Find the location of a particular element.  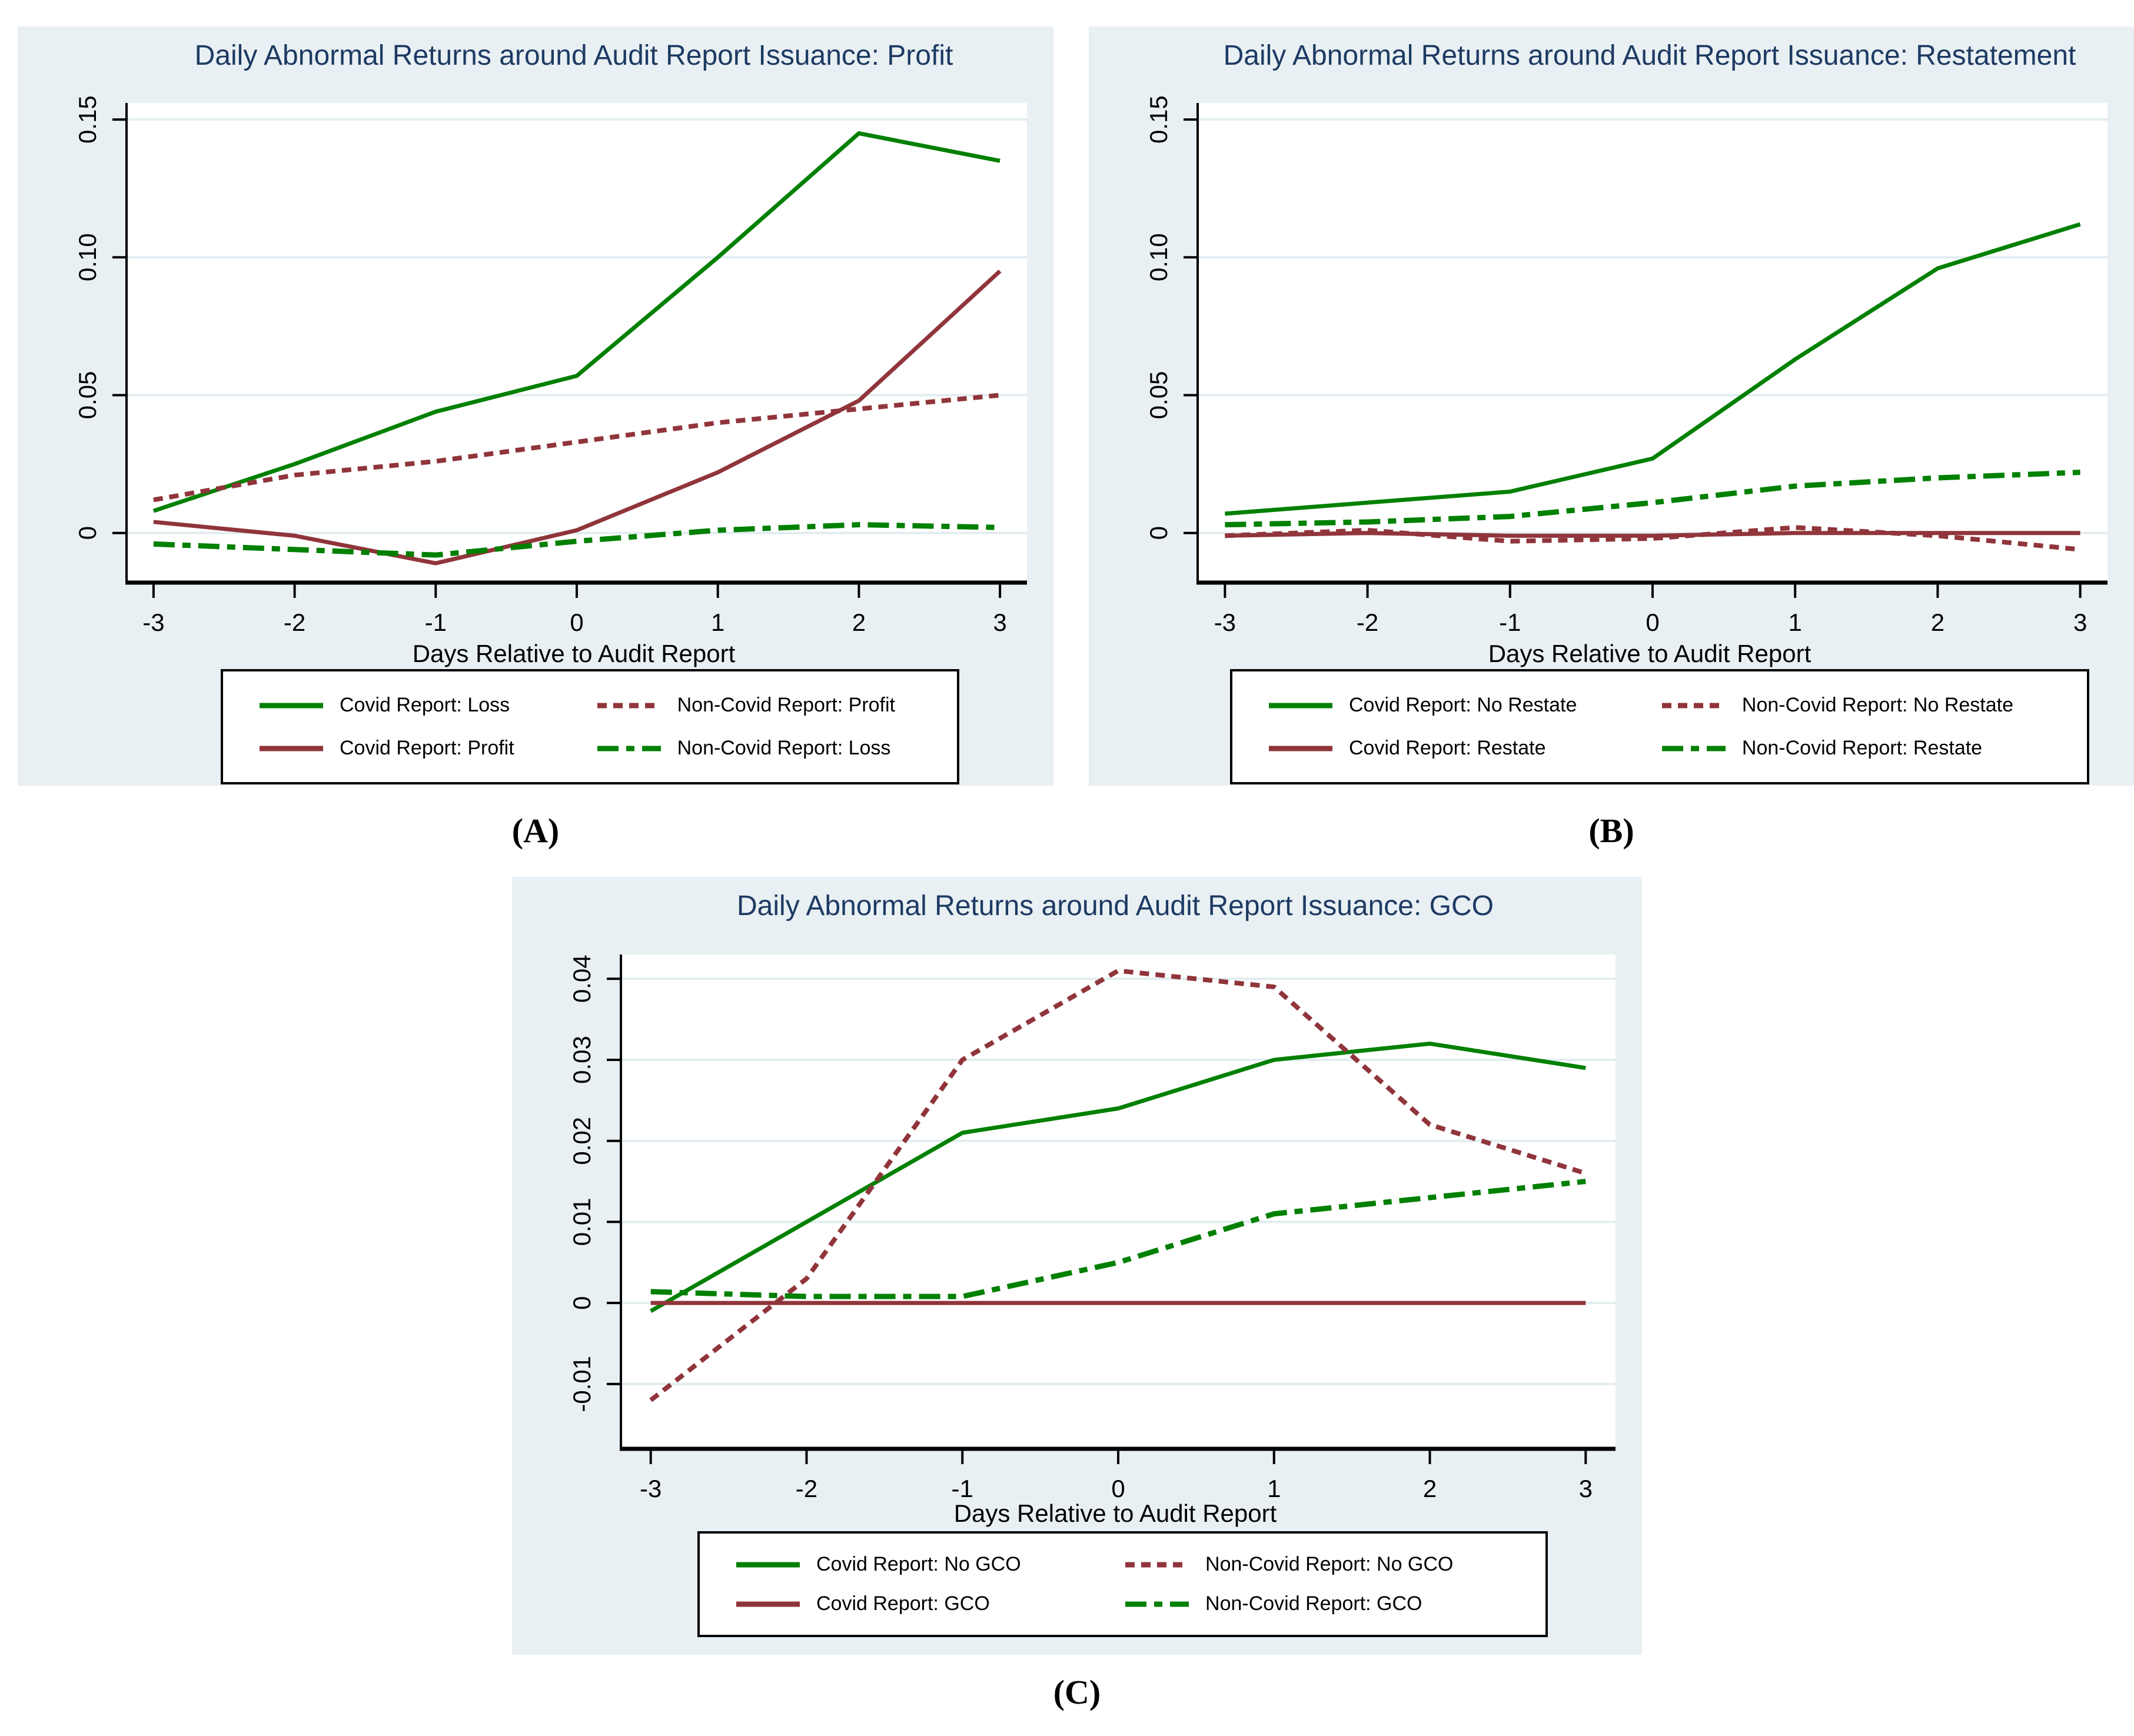

legend-item: Non-Covid Report: Loss is located at coordinates (759, 749).